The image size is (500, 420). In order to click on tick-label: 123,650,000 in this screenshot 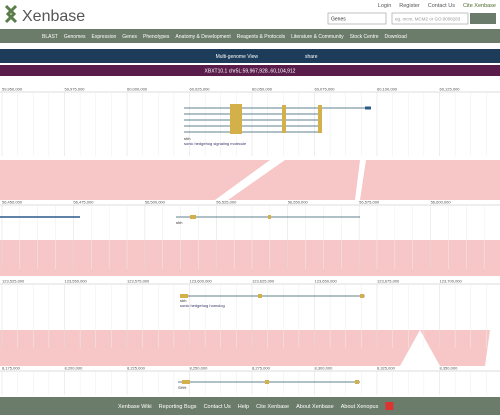, I will do `click(326, 281)`.